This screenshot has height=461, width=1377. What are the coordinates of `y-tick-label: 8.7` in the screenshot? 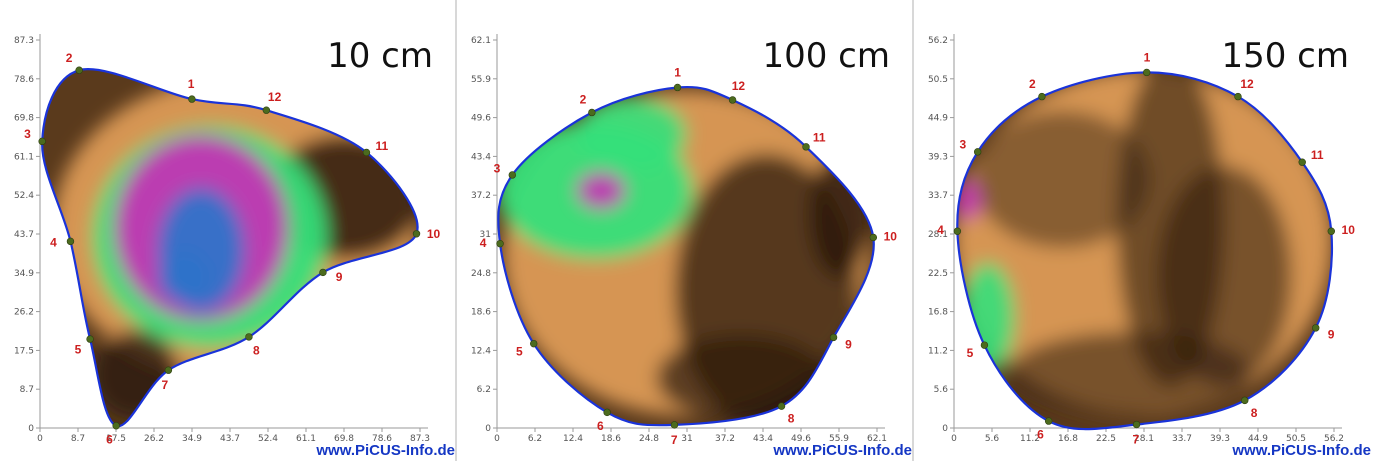 It's located at (27, 390).